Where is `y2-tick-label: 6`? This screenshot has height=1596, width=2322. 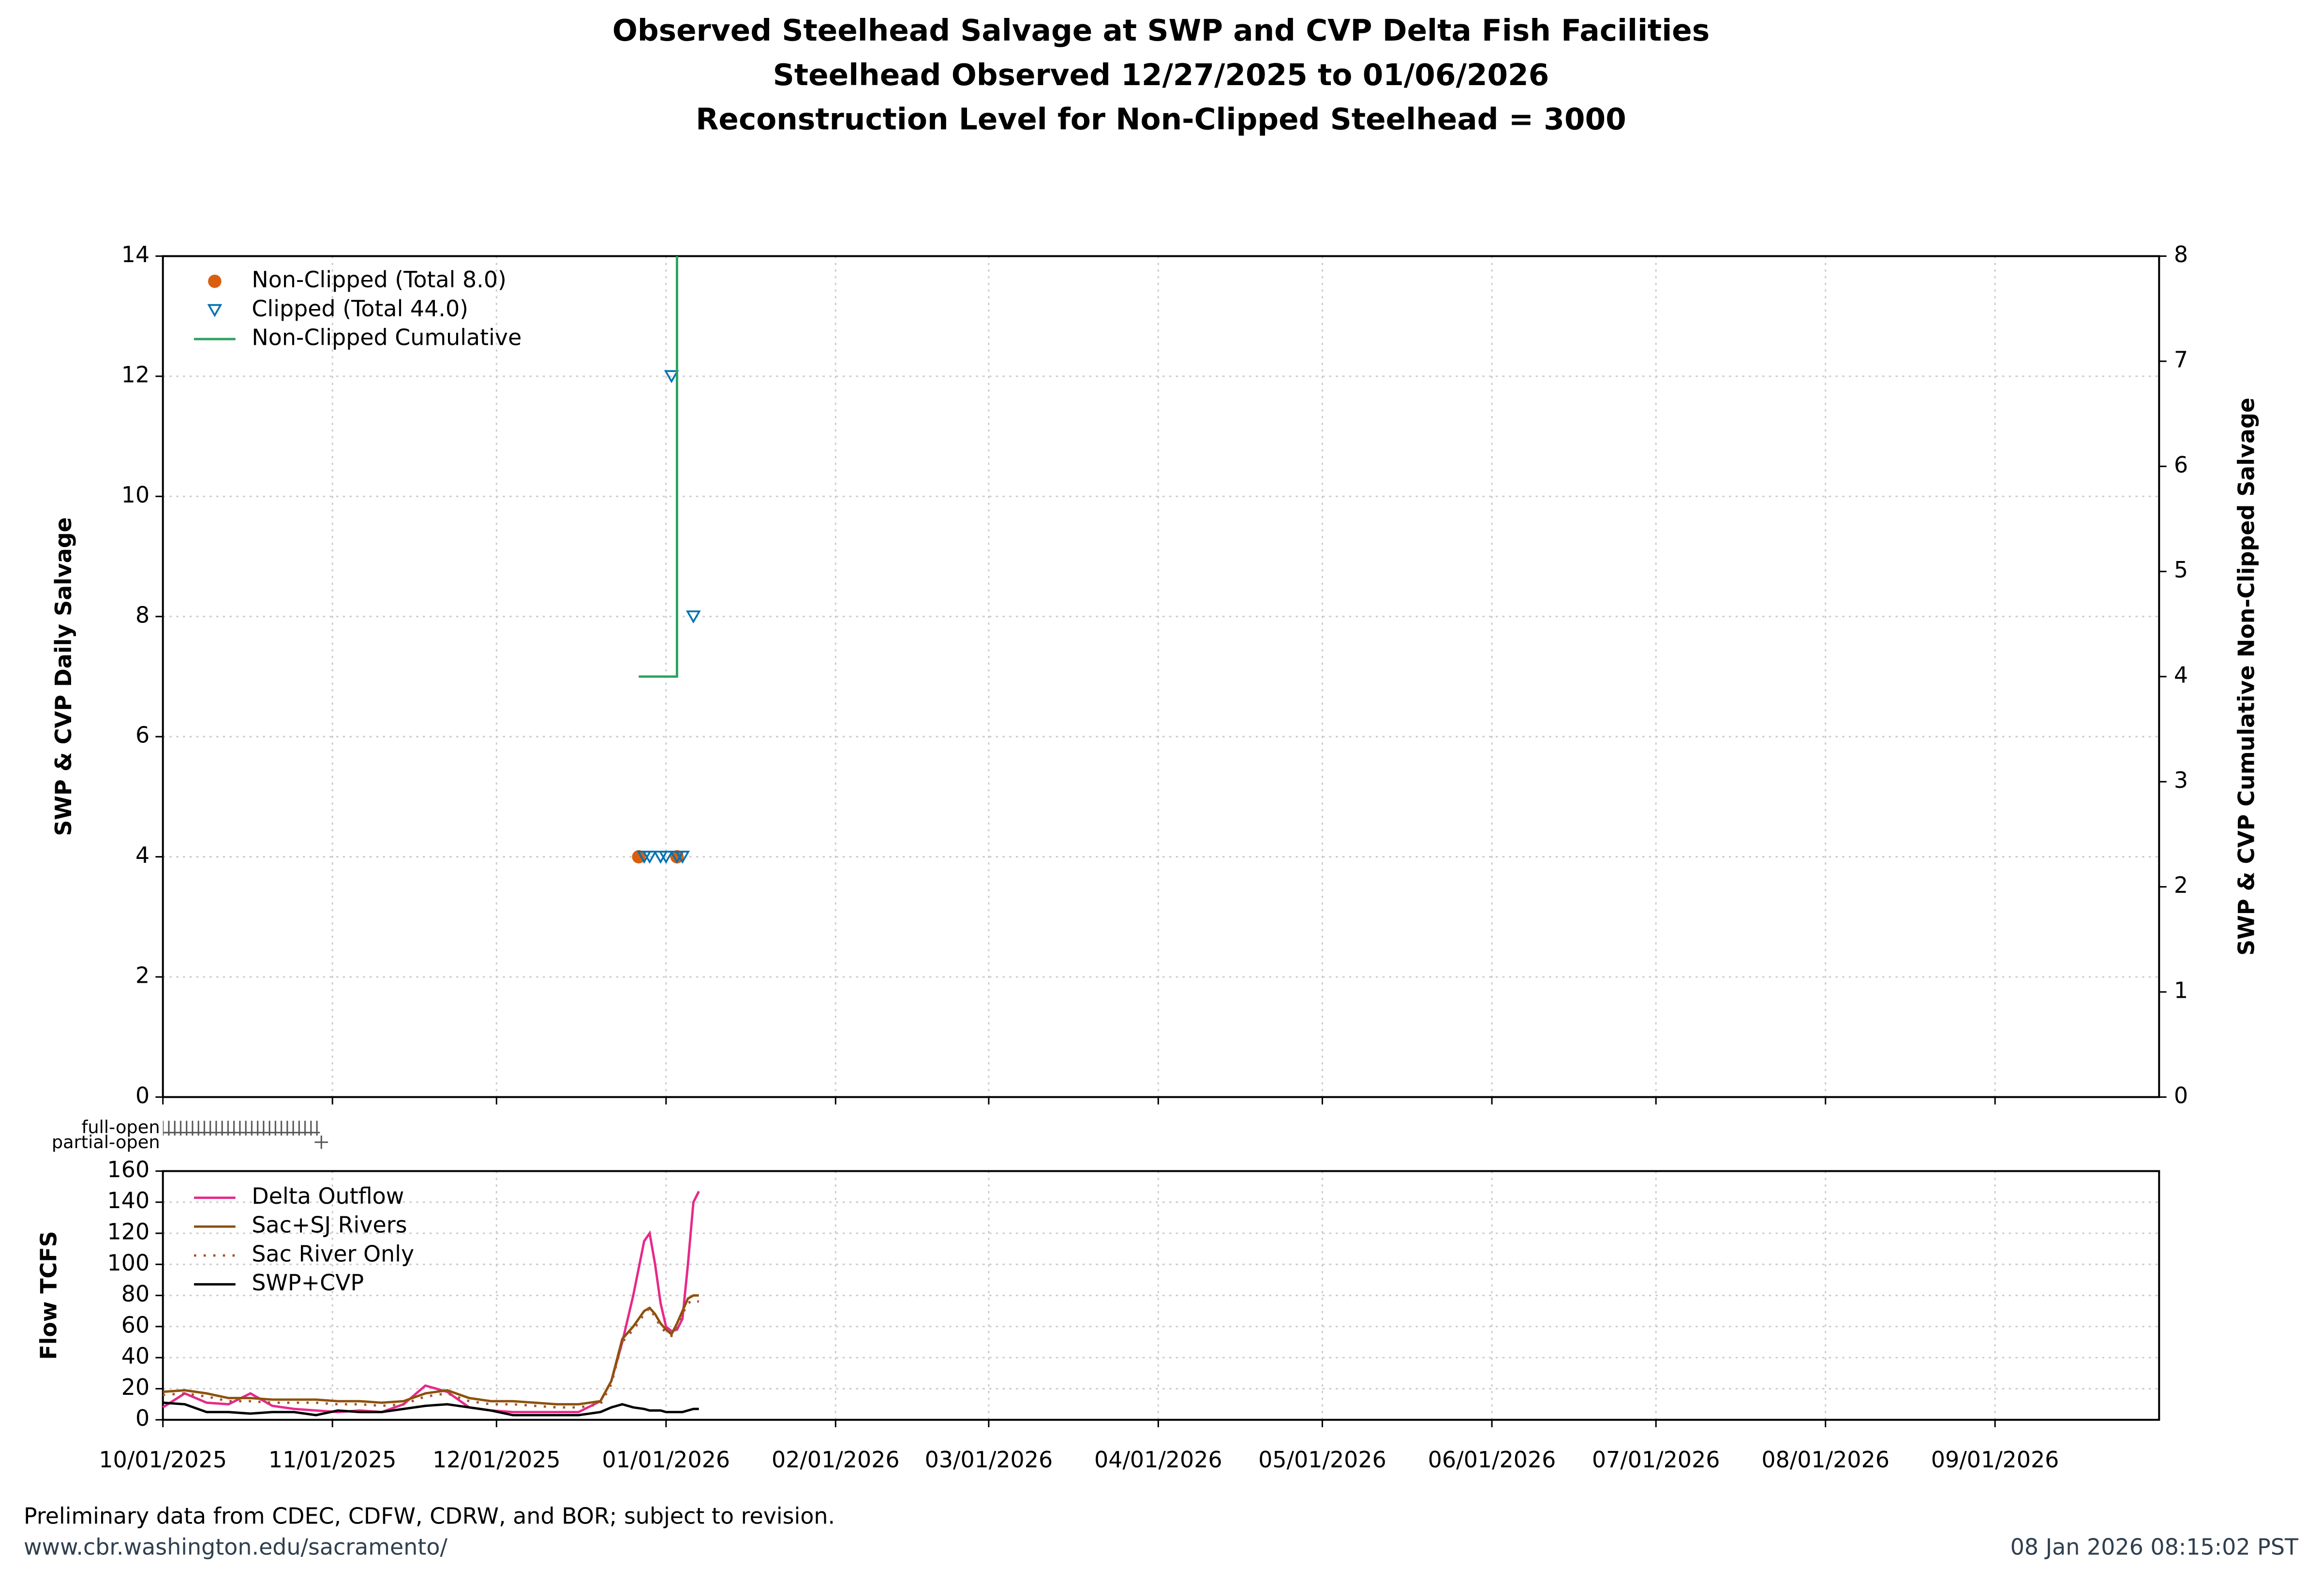
y2-tick-label: 6 is located at coordinates (2181, 465).